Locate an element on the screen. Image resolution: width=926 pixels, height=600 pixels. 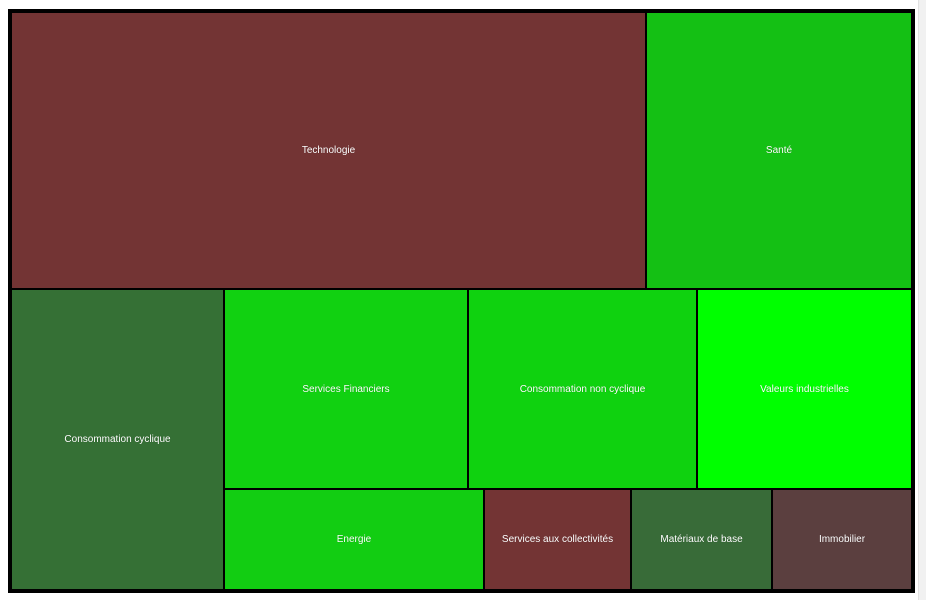
tile-label: Immobilier is located at coordinates (842, 539).